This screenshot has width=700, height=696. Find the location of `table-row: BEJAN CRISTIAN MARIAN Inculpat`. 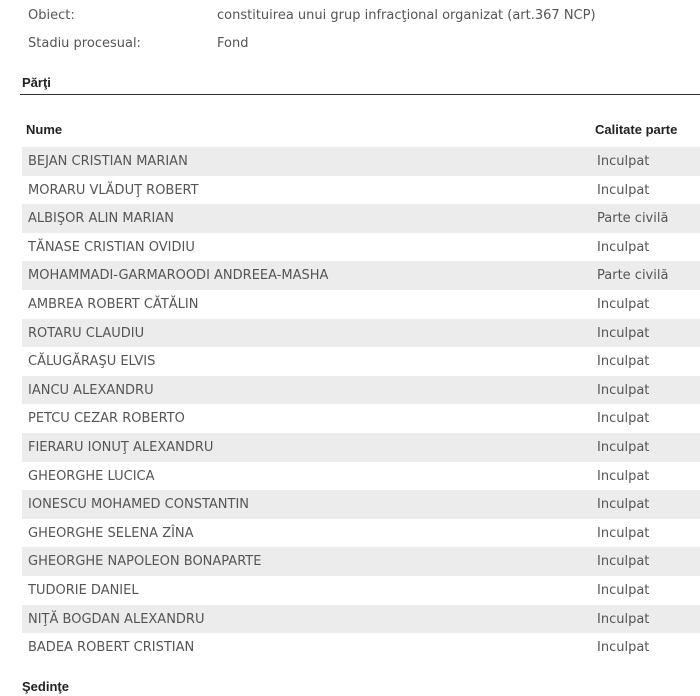

table-row: BEJAN CRISTIAN MARIAN Inculpat is located at coordinates (361, 161).